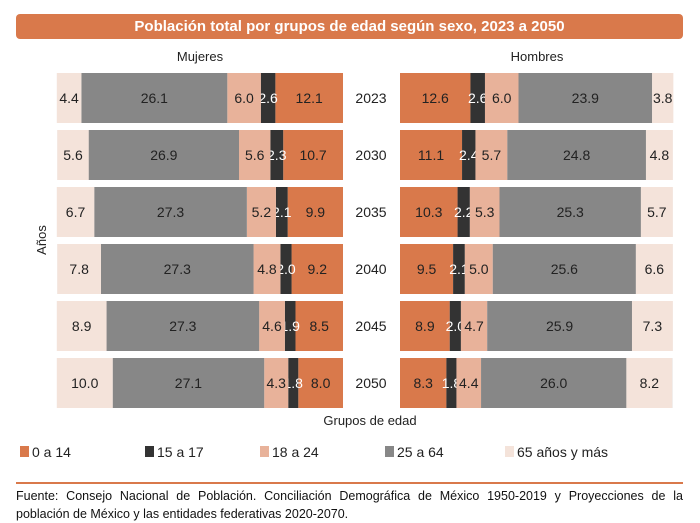 The image size is (700, 523). What do you see at coordinates (154, 98) in the screenshot?
I see `bar-mujeres-2023-g3` at bounding box center [154, 98].